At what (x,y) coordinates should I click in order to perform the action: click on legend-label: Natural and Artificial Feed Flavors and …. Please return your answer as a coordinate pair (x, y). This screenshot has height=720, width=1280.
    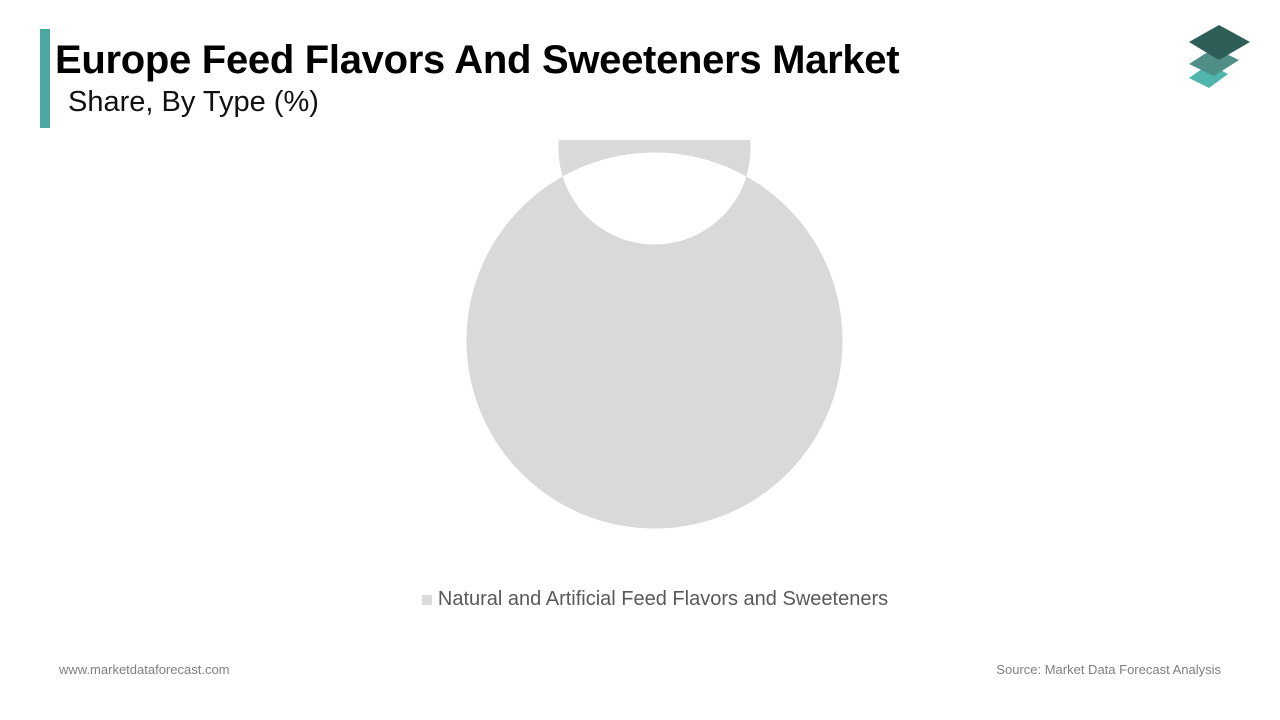
    Looking at the image, I should click on (663, 599).